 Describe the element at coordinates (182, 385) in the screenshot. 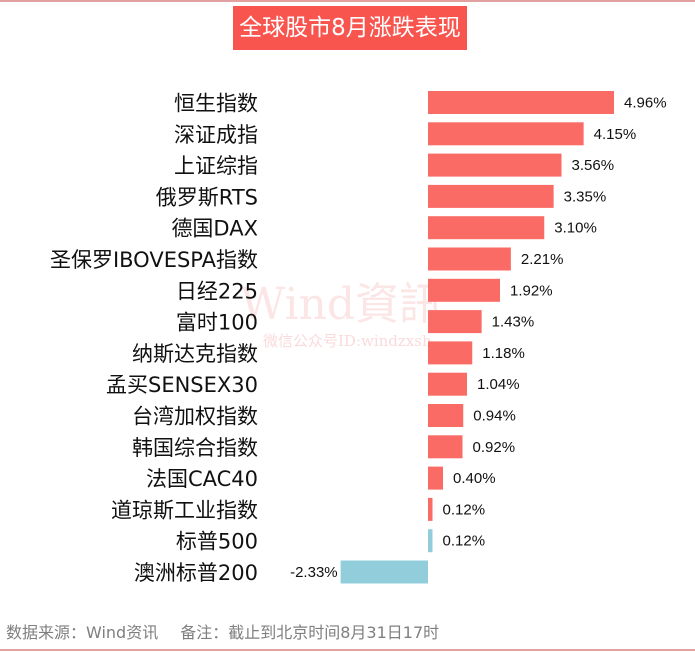

I see `category-label: 孟买SENSEX30` at that location.